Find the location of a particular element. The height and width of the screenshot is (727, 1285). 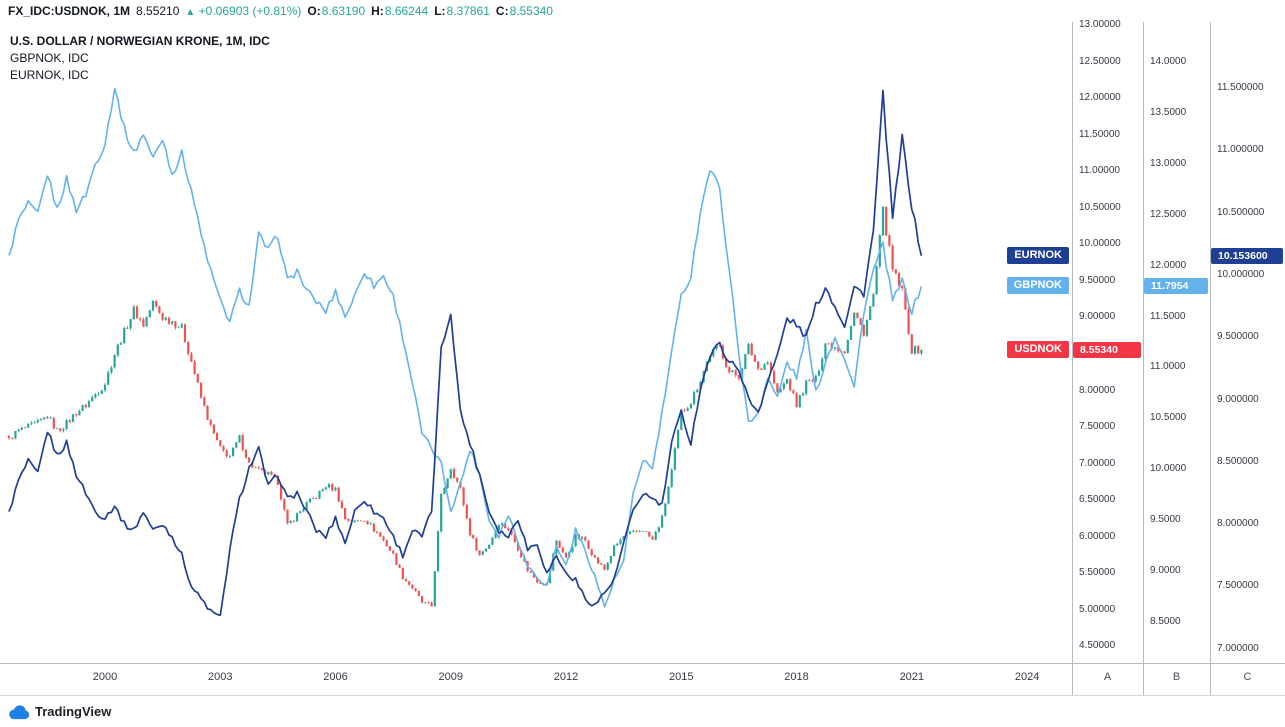

time-tick-label: 2018 is located at coordinates (796, 677).